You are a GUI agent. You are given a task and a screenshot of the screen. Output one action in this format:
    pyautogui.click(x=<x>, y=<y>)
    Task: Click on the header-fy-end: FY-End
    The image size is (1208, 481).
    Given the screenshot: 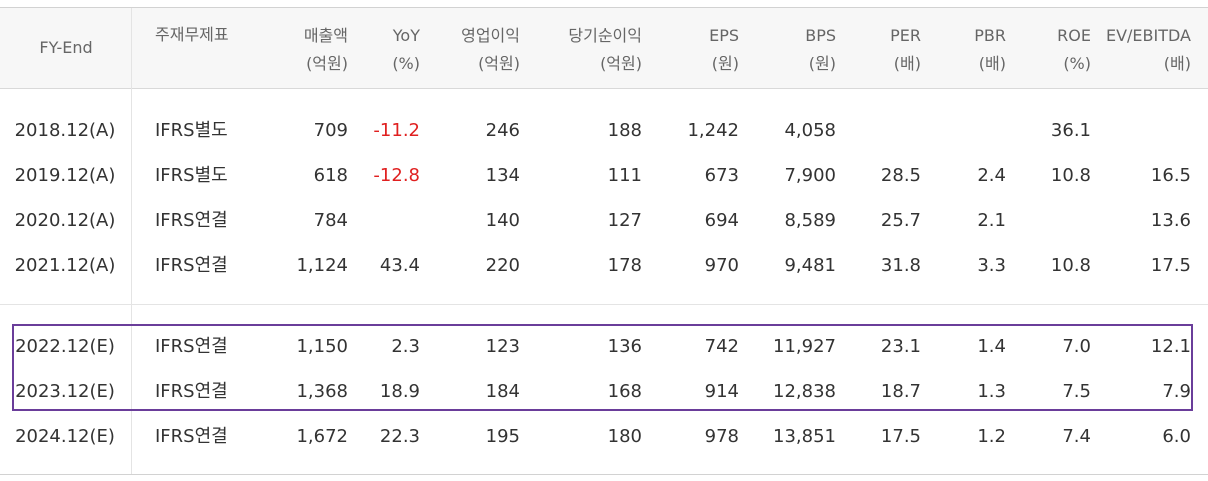 What is the action you would take?
    pyautogui.click(x=66, y=47)
    